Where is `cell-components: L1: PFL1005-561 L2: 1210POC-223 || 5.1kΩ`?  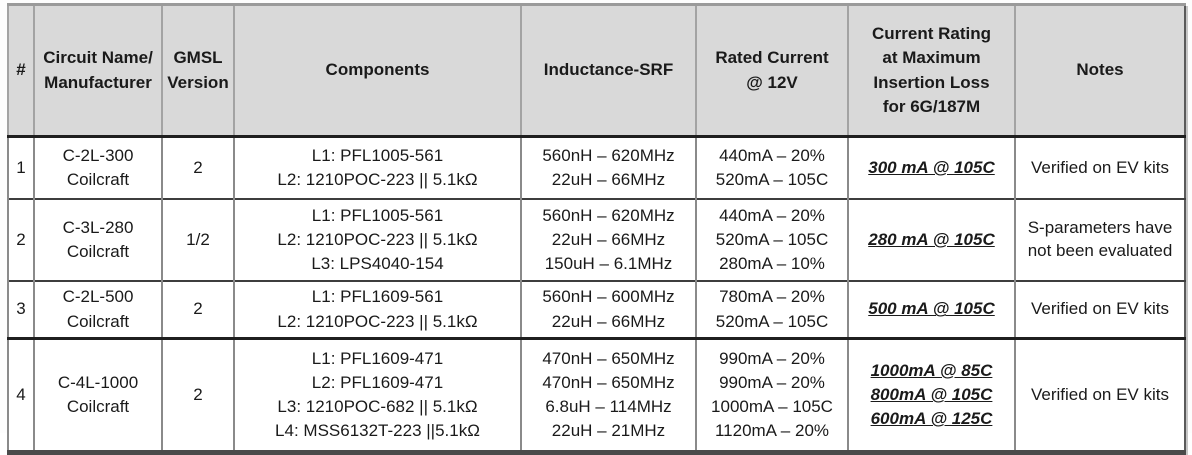
cell-components: L1: PFL1005-561 L2: 1210POC-223 || 5.1kΩ is located at coordinates (377, 167).